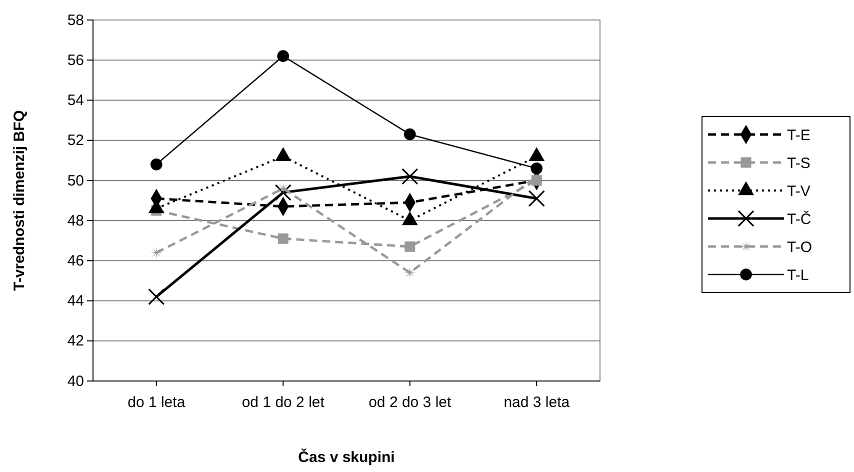  What do you see at coordinates (284, 402) in the screenshot?
I see `x-tick-label: od 1 do 2 let` at bounding box center [284, 402].